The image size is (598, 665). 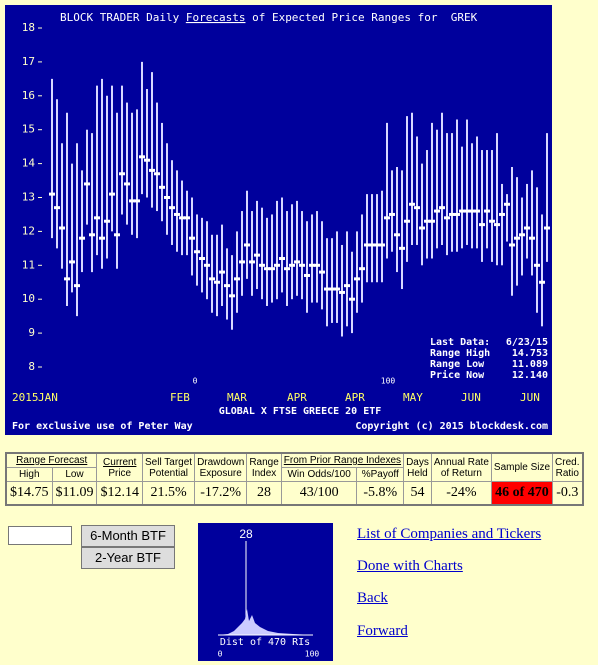 What do you see at coordinates (28, 95) in the screenshot?
I see `y-tick-label: 16` at bounding box center [28, 95].